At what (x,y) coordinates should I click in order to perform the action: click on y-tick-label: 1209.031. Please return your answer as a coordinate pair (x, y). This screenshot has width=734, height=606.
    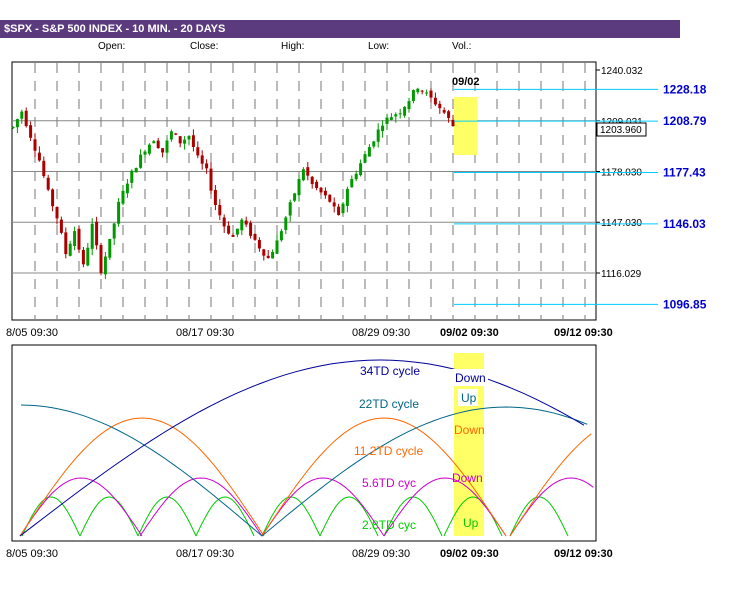
    Looking at the image, I should click on (622, 122).